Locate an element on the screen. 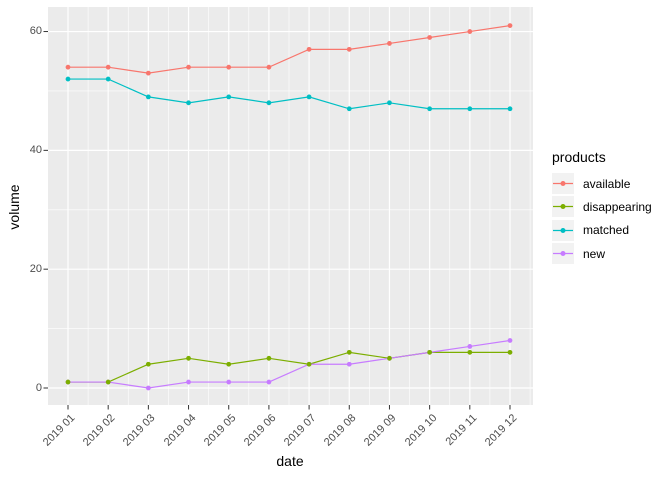 The width and height of the screenshot is (672, 480). y-tick-label: 20 is located at coordinates (35, 268).